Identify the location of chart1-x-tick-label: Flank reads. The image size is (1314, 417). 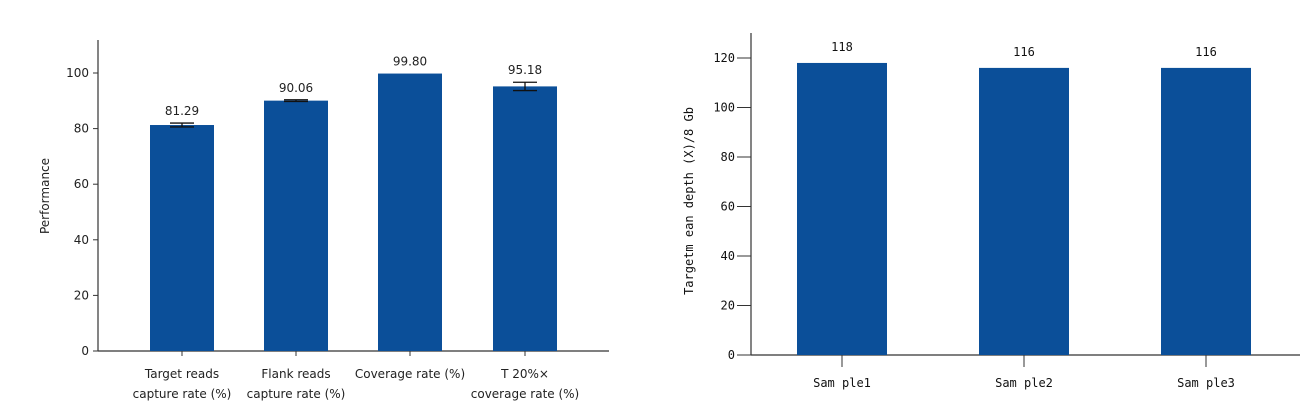
(295, 374).